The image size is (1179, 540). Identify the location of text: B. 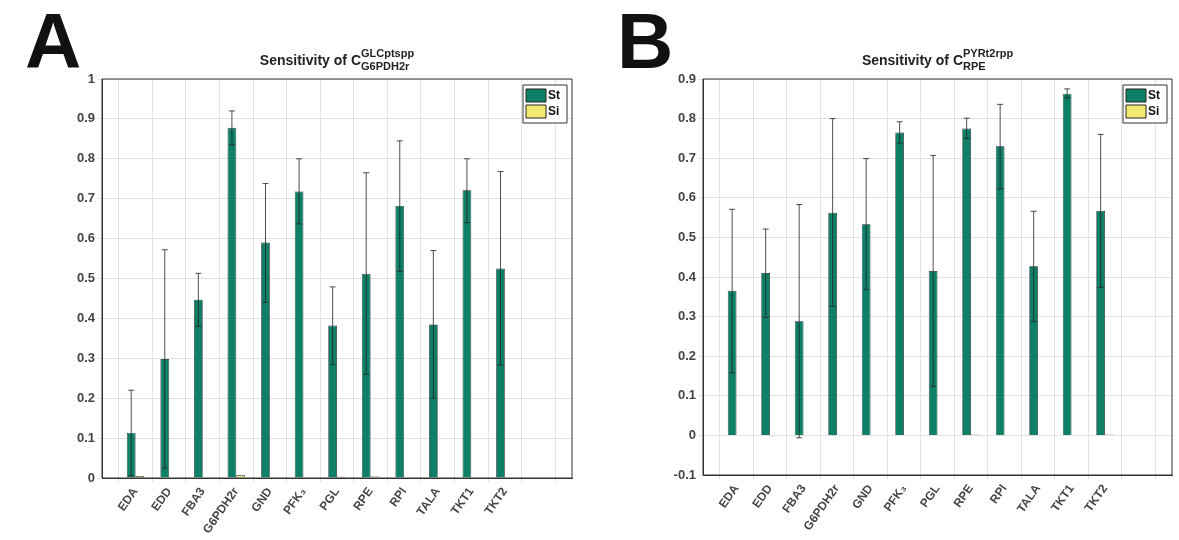
(645, 42).